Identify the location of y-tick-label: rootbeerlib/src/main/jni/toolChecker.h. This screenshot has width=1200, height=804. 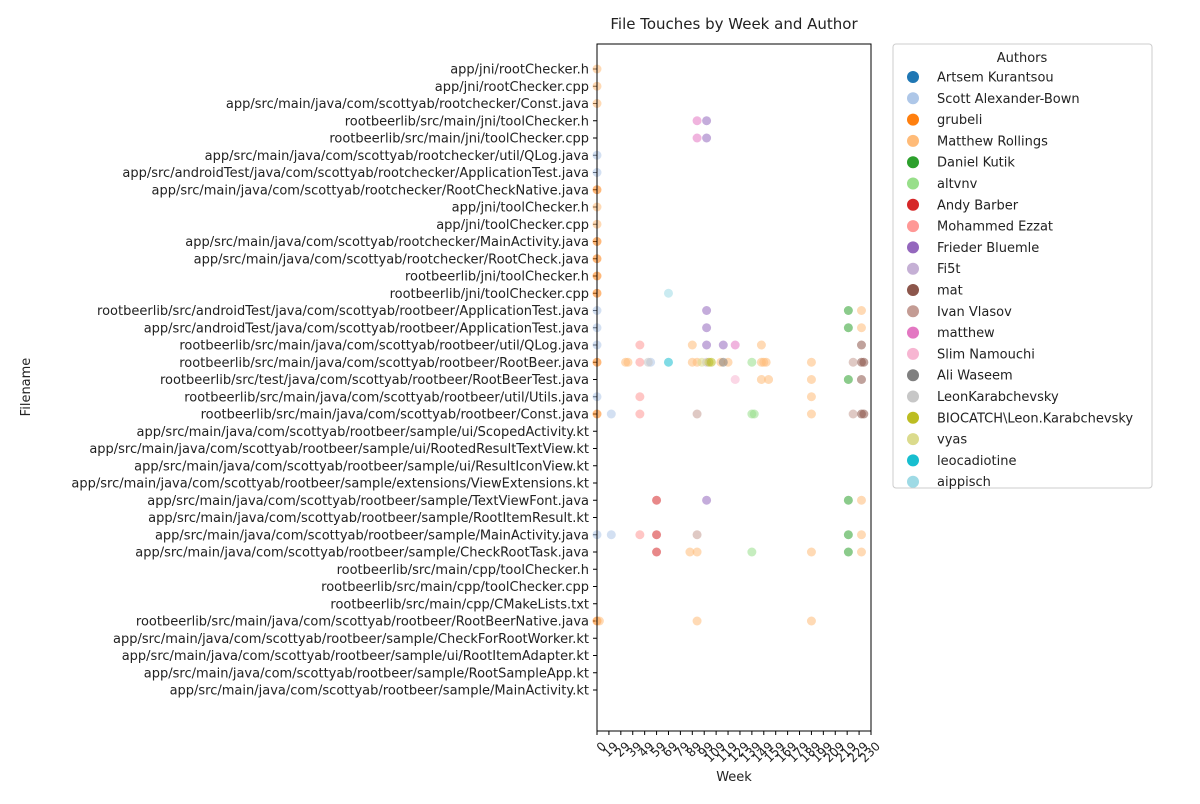
(467, 121).